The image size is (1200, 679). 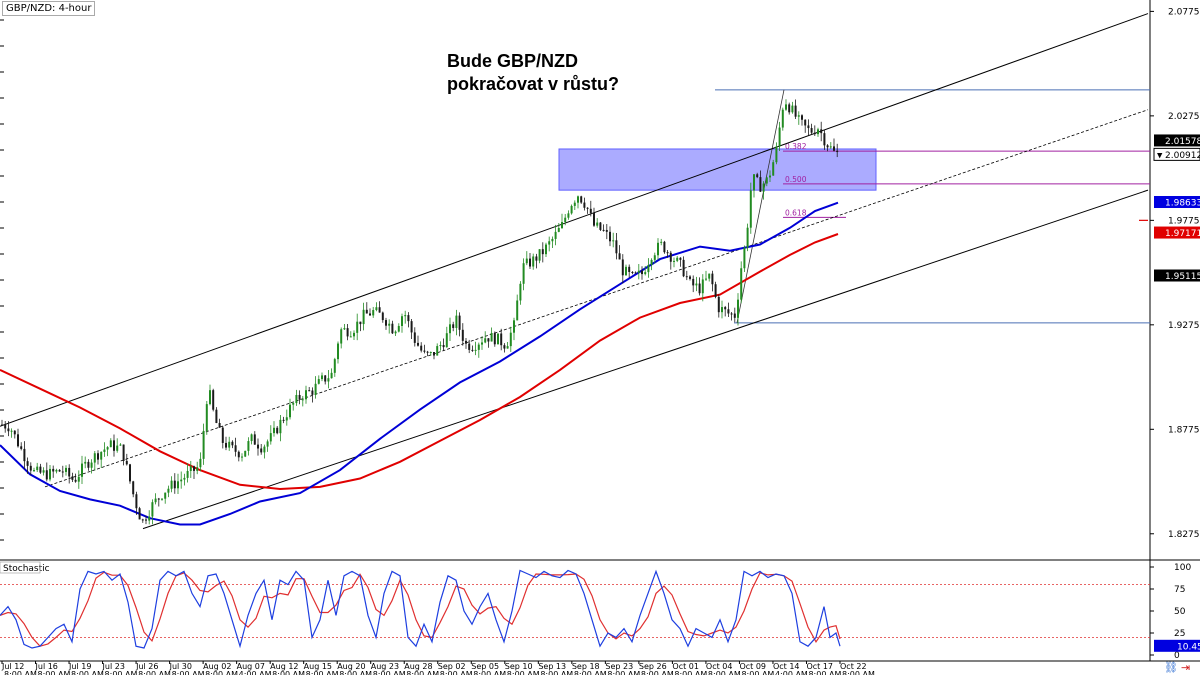 What do you see at coordinates (1184, 221) in the screenshot?
I see `y-tick-label: 1.97755` at bounding box center [1184, 221].